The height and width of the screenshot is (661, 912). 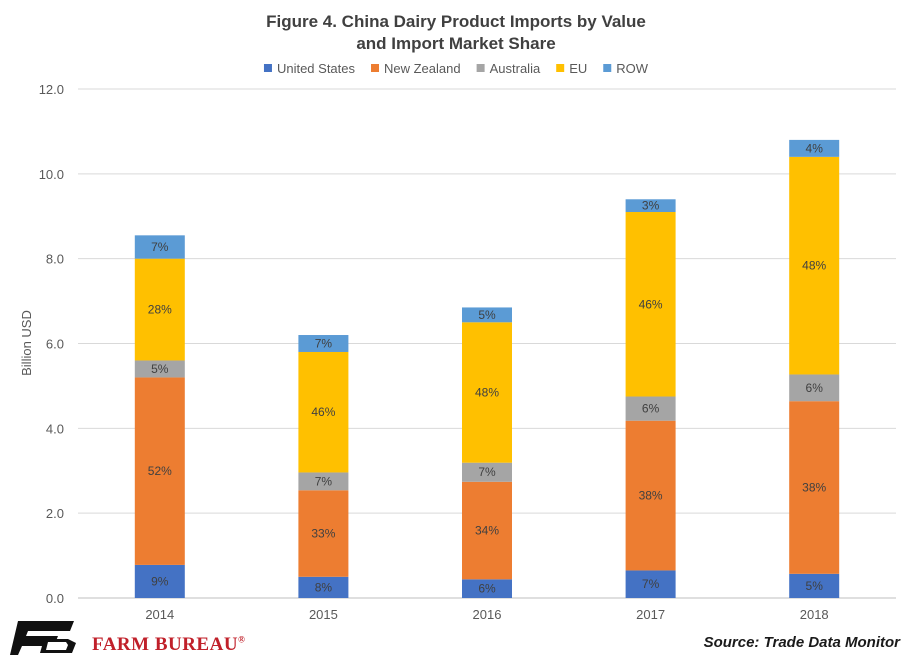 I want to click on data-label: 33%, so click(x=323, y=534).